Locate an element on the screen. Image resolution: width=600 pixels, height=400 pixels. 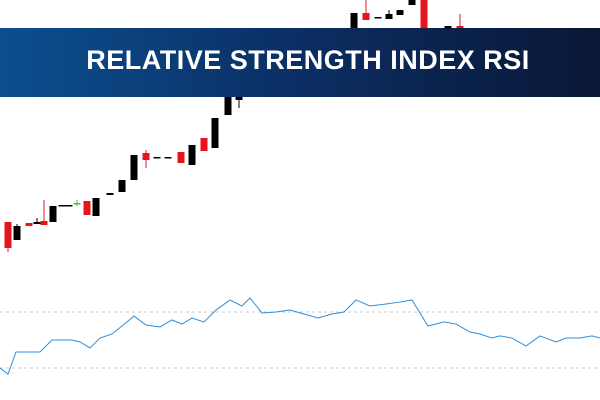
chart-title: RELATIVE STRENGTH INDEX RSI is located at coordinates (308, 60).